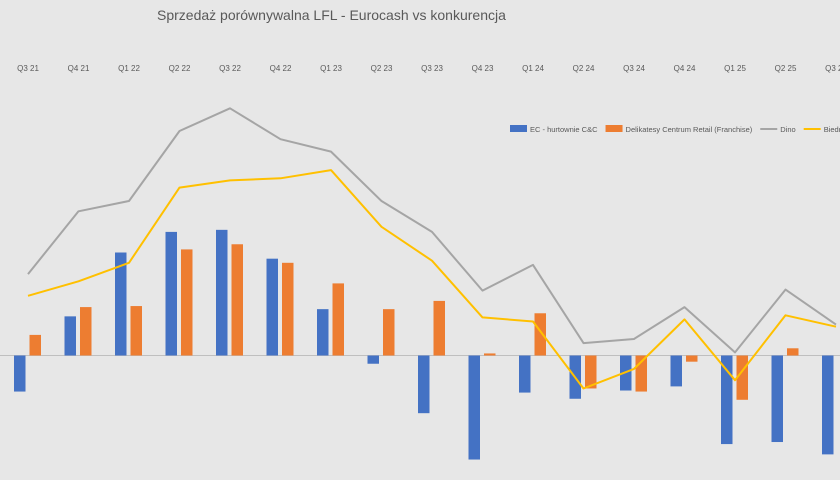  What do you see at coordinates (483, 68) in the screenshot?
I see `x-tick-label: Q4 23` at bounding box center [483, 68].